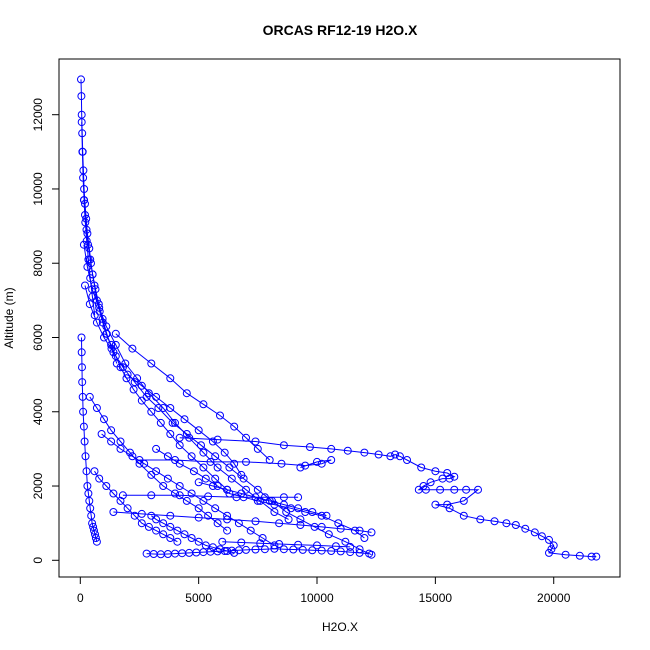 This screenshot has height=650, width=650. What do you see at coordinates (80, 598) in the screenshot?
I see `x-tick-label: 0` at bounding box center [80, 598].